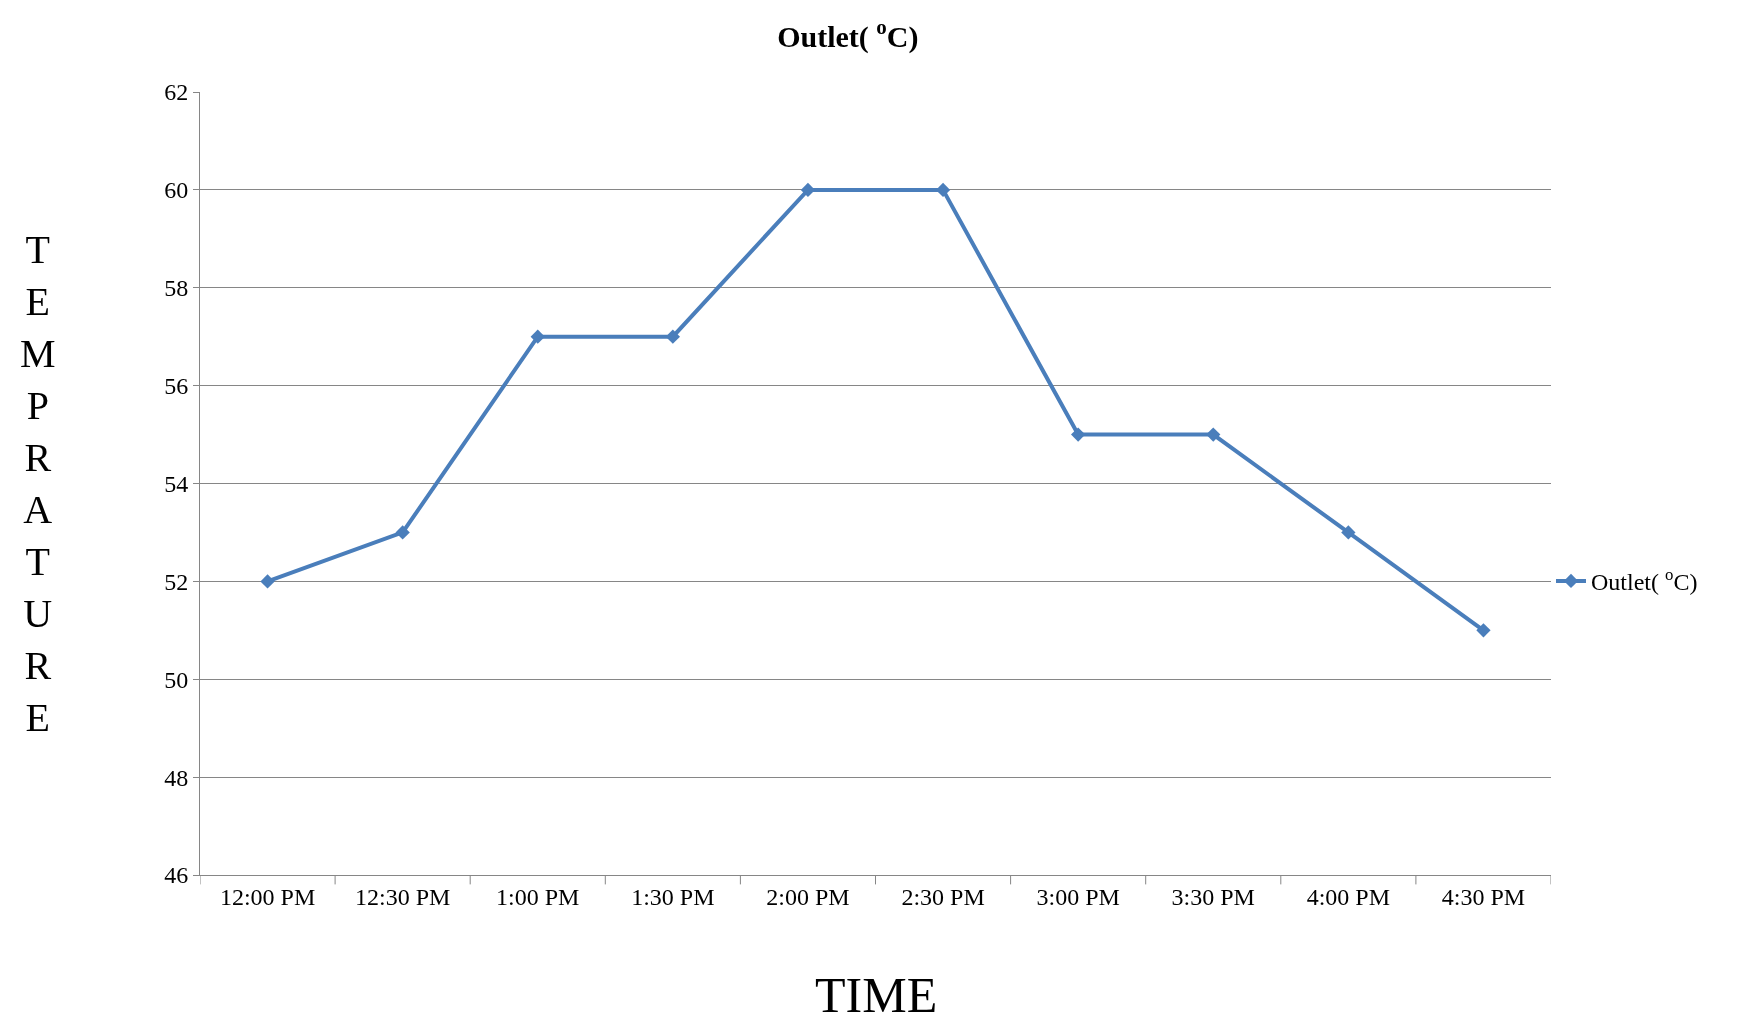  What do you see at coordinates (176, 190) in the screenshot?
I see `y-tick-label: 60` at bounding box center [176, 190].